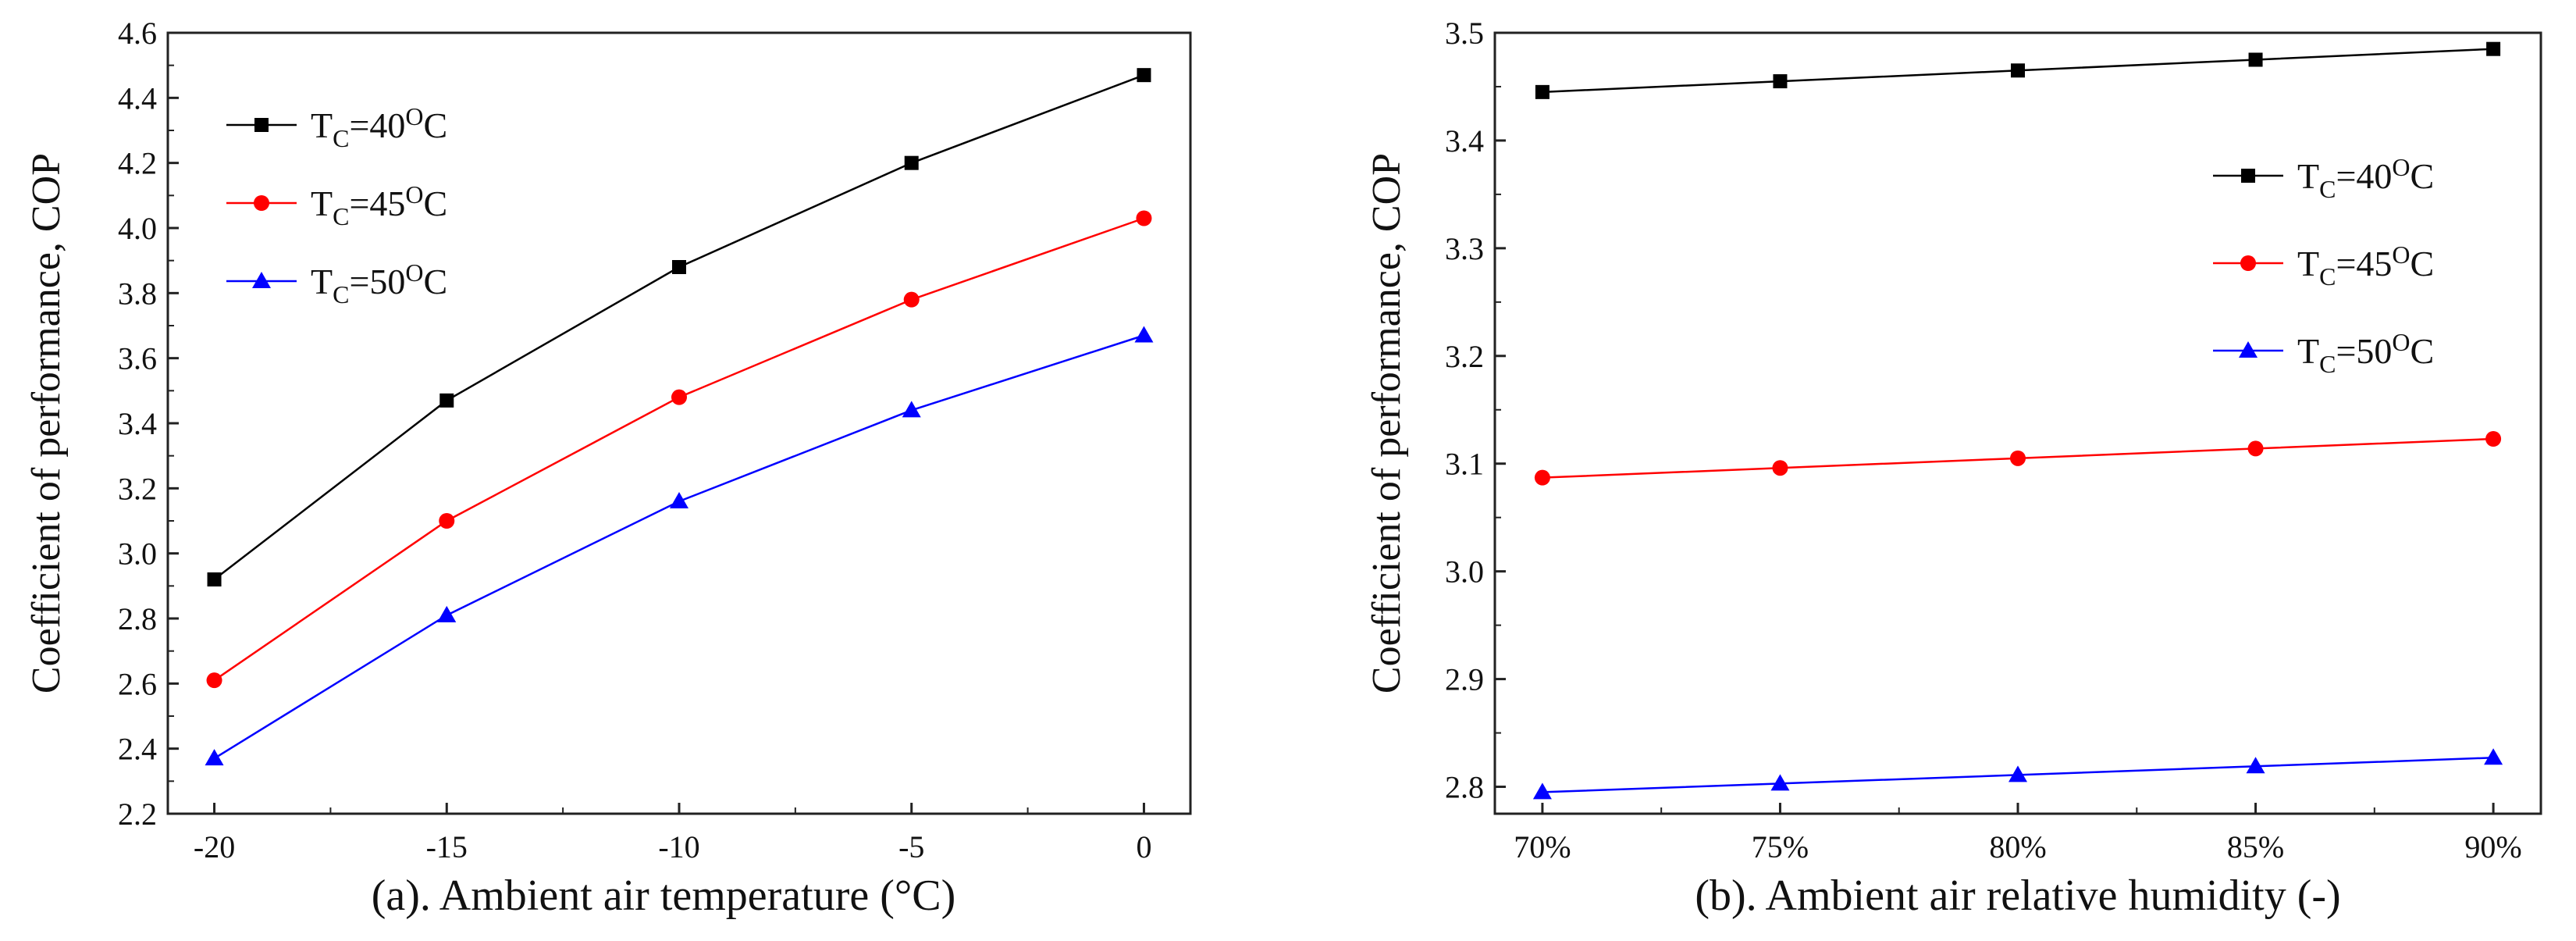 This screenshot has width=2576, height=941. Describe the element at coordinates (1542, 847) in the screenshot. I see `x-tick-label: 70%` at that location.